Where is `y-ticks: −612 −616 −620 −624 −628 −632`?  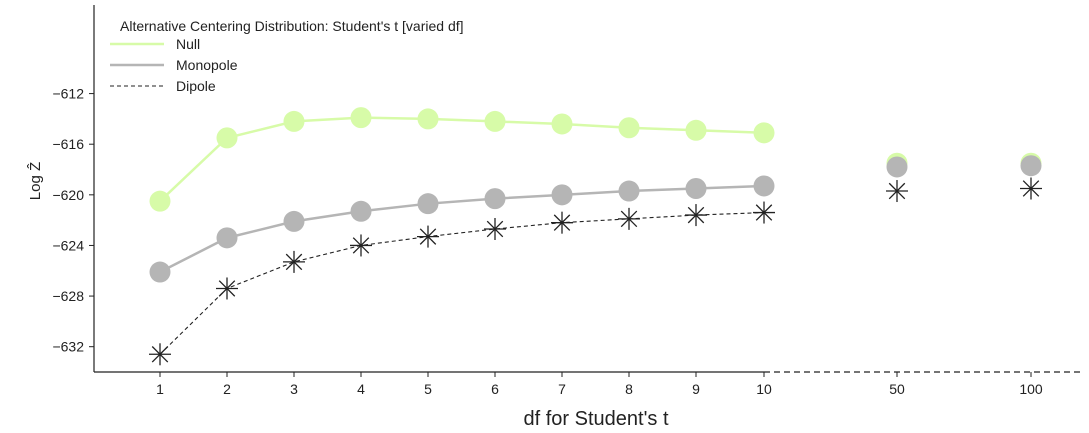
y-ticks: −612 −616 −620 −624 −628 −632 is located at coordinates (73, 220).